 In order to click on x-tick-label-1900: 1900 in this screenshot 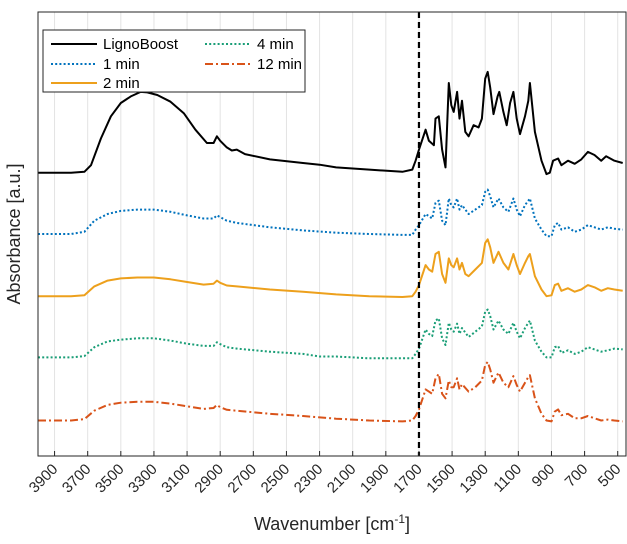, I will do `click(375, 479)`.